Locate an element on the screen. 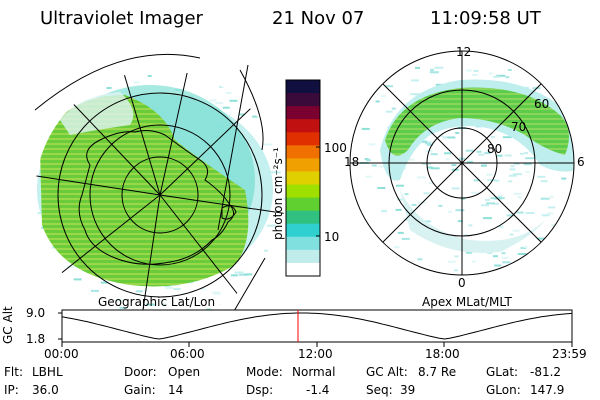  alt-xtick-1800: 18:00 is located at coordinates (442, 354).